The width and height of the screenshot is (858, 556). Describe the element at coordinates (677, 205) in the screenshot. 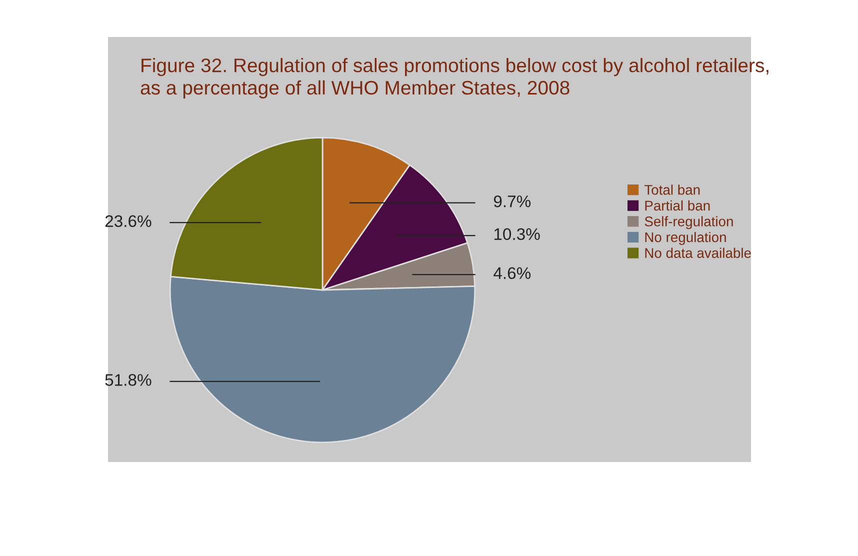

I see `legend-label: Partial ban` at that location.